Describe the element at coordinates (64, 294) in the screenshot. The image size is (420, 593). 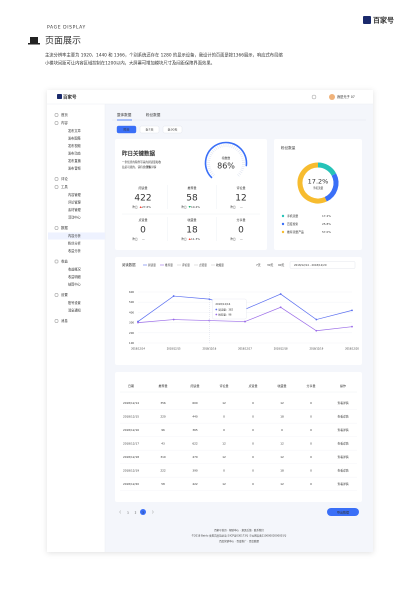
I see `menu-group: 设置` at that location.